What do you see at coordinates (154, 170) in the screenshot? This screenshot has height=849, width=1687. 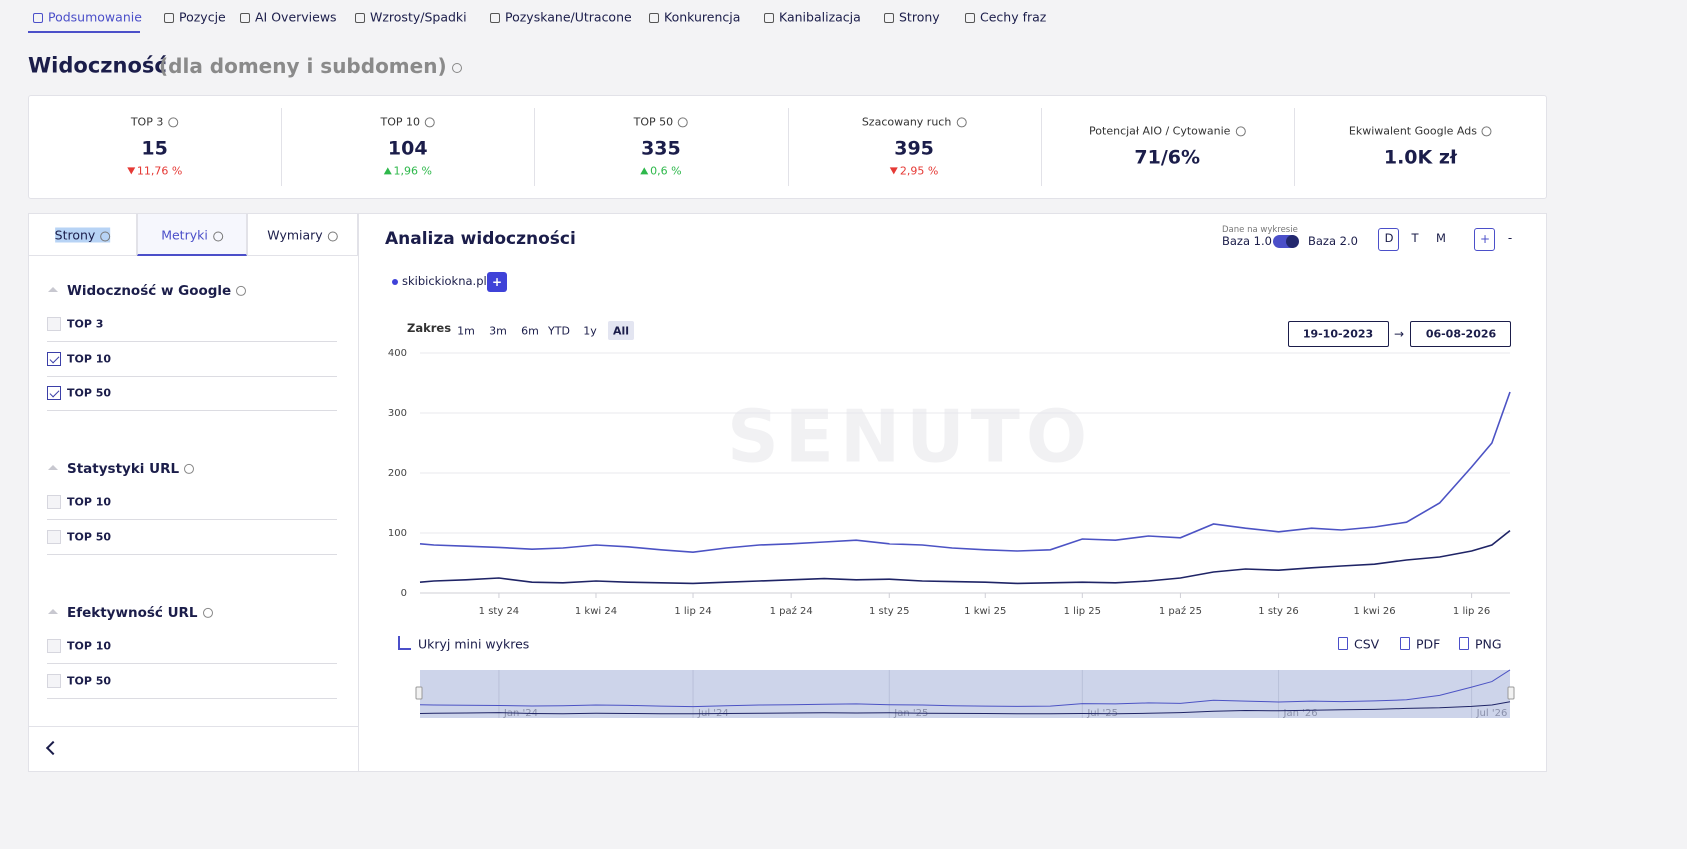 I see `kpi-change: 11,76 %` at bounding box center [154, 170].